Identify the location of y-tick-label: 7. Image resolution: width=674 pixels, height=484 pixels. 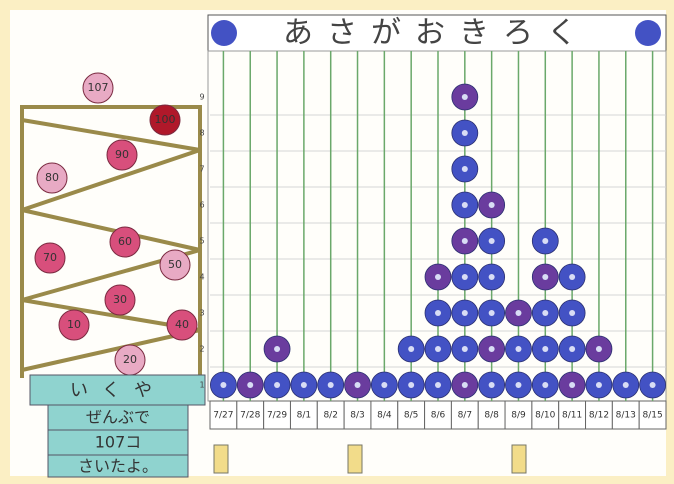
(201, 169).